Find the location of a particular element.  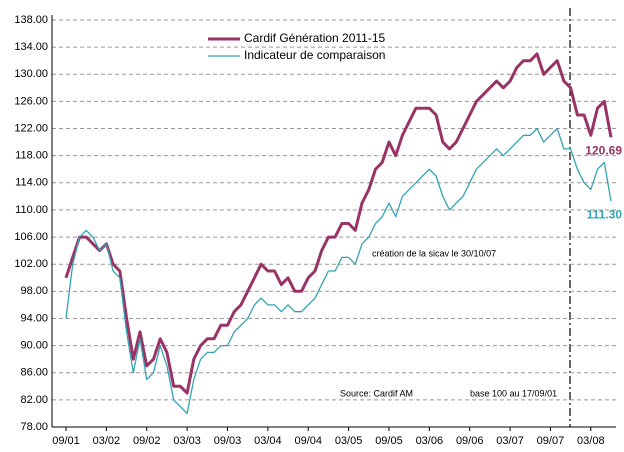

y-tick-label: 122.00 is located at coordinates (31, 128).